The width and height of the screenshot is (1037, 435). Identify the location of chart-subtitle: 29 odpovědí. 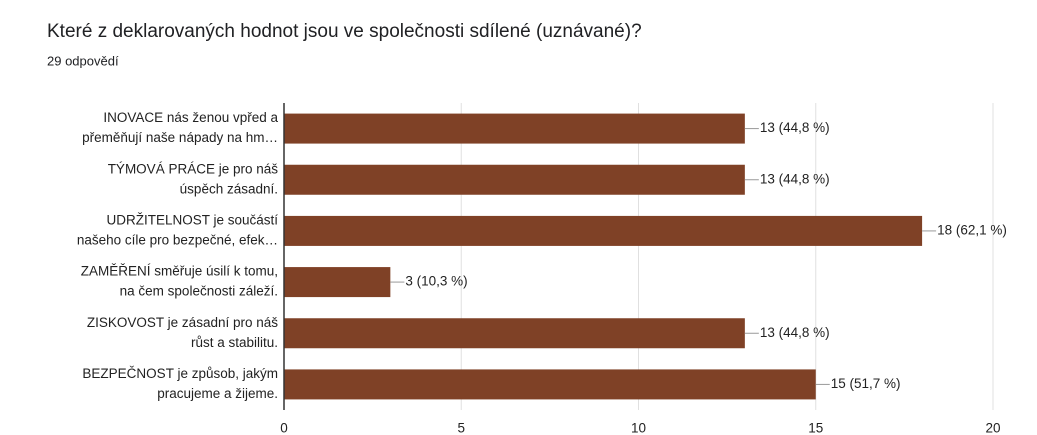
(83, 60).